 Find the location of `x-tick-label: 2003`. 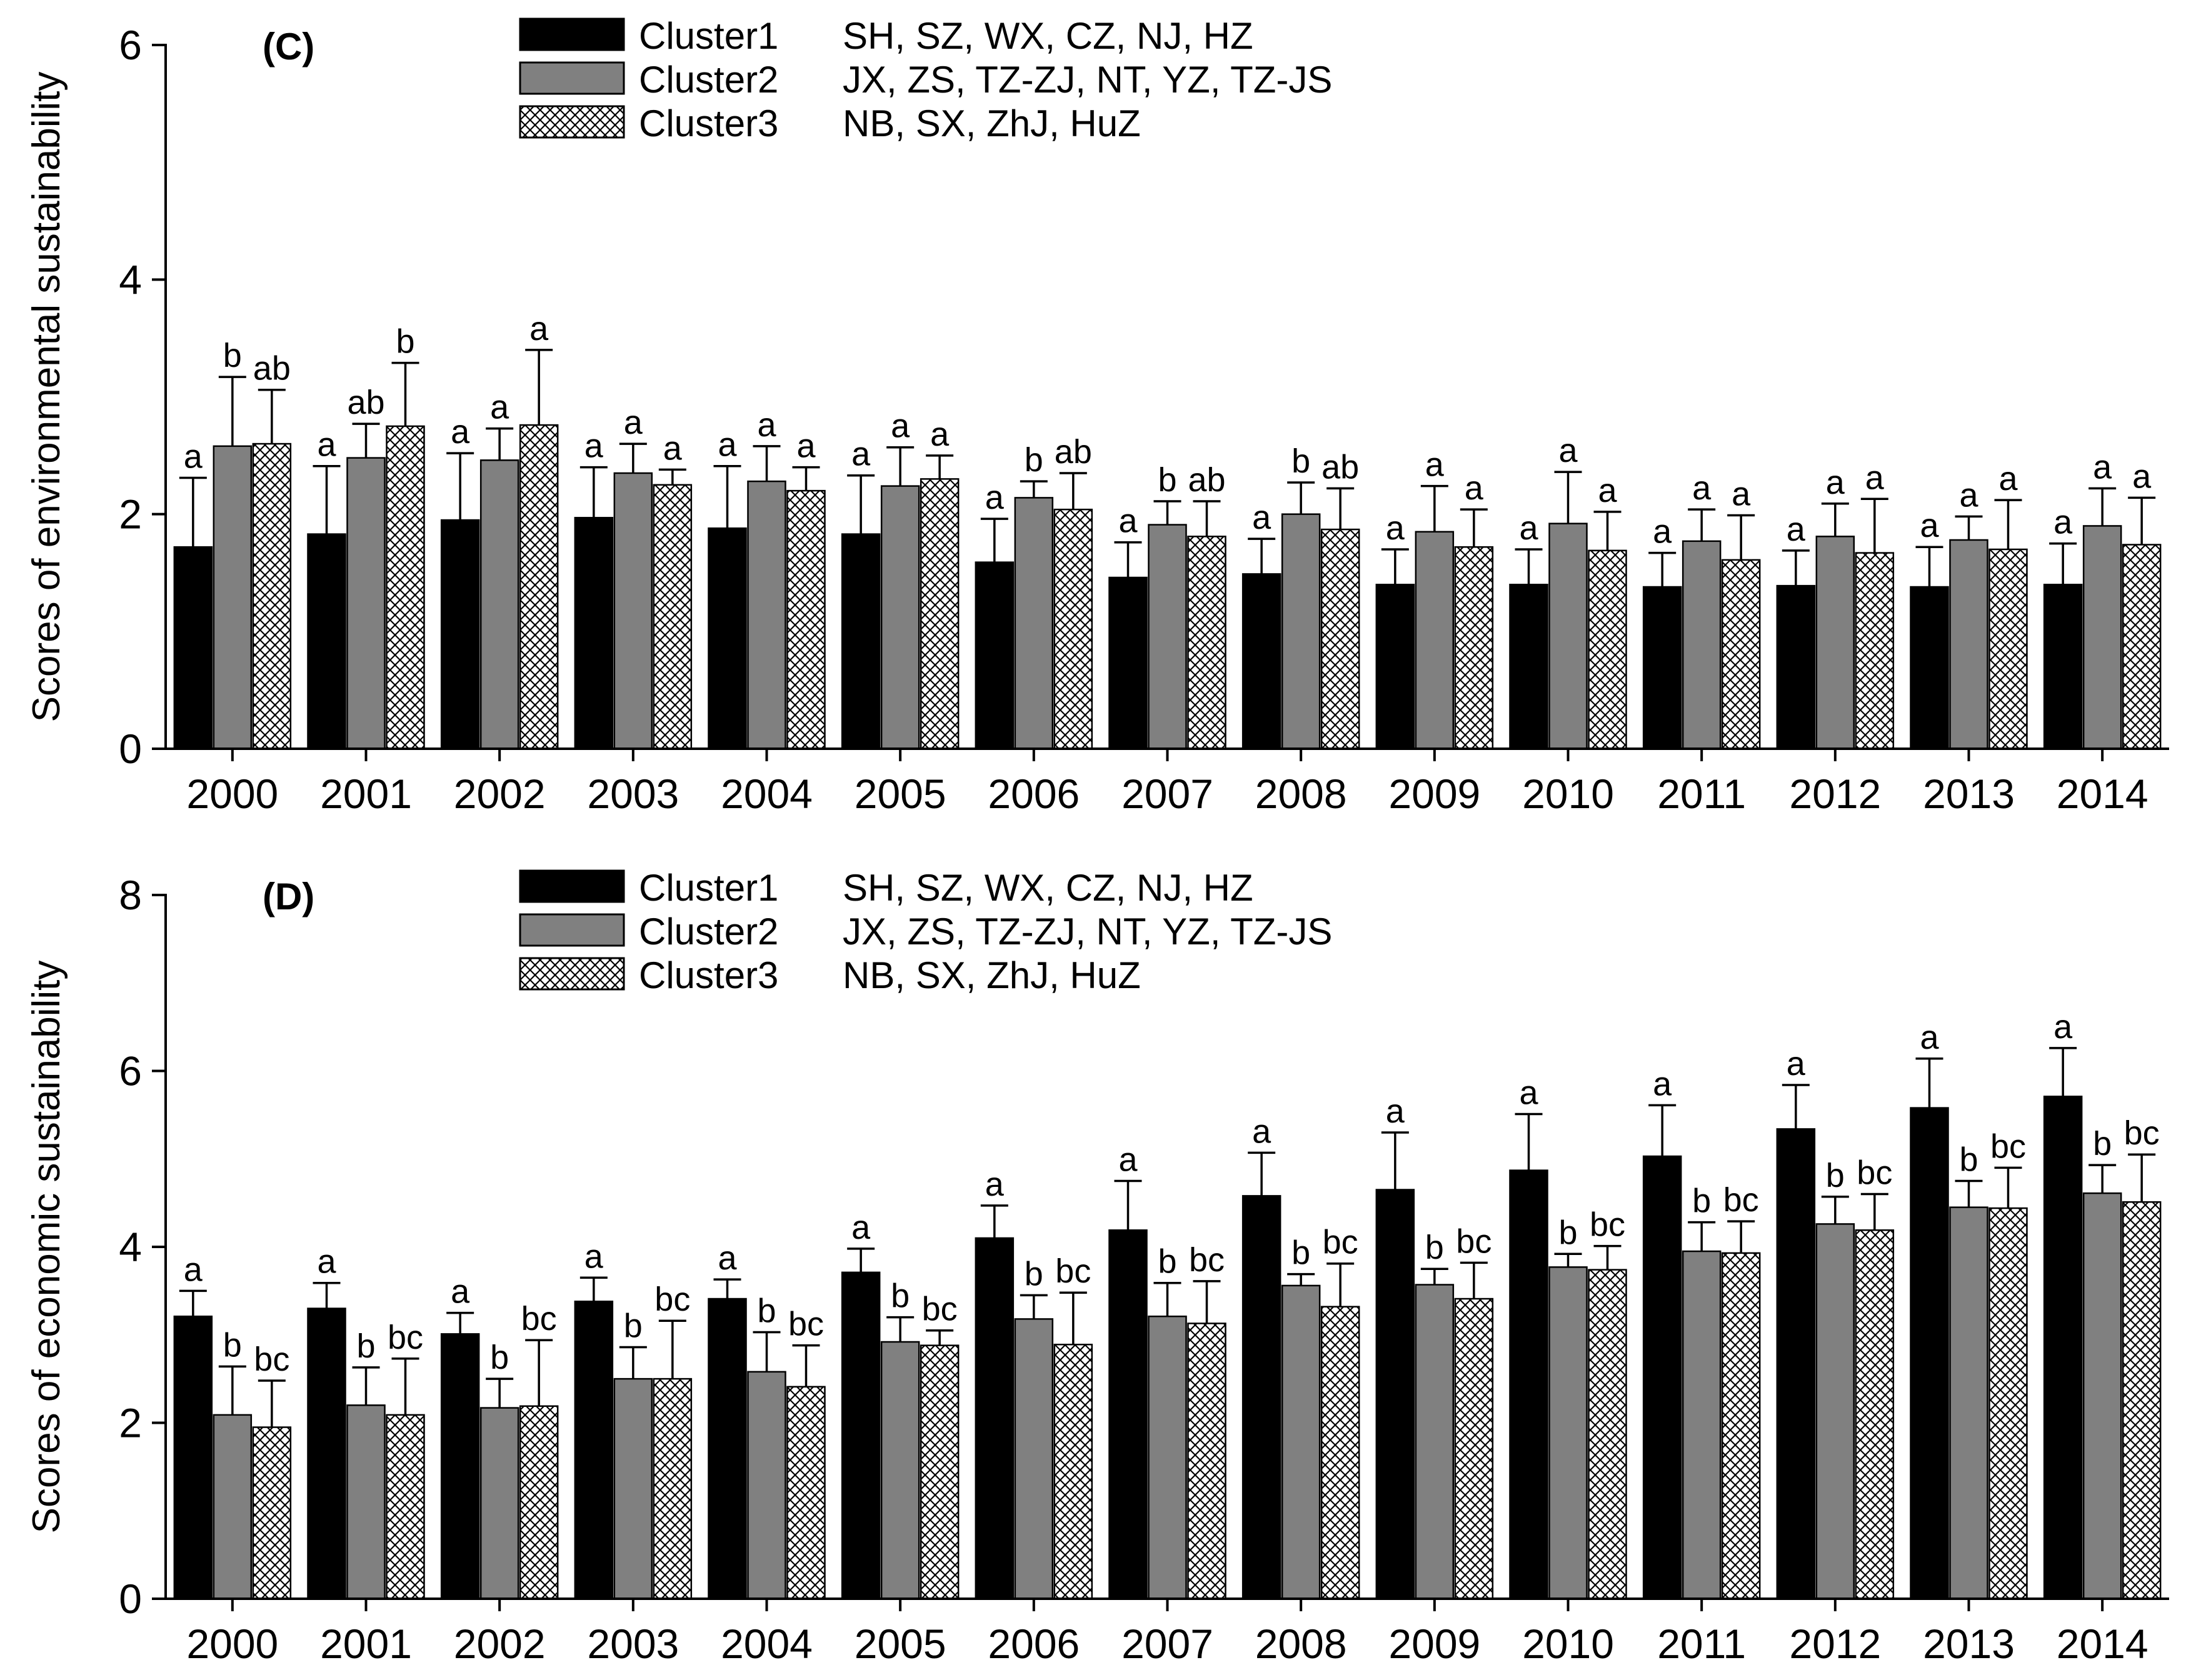

x-tick-label: 2003 is located at coordinates (633, 1644).